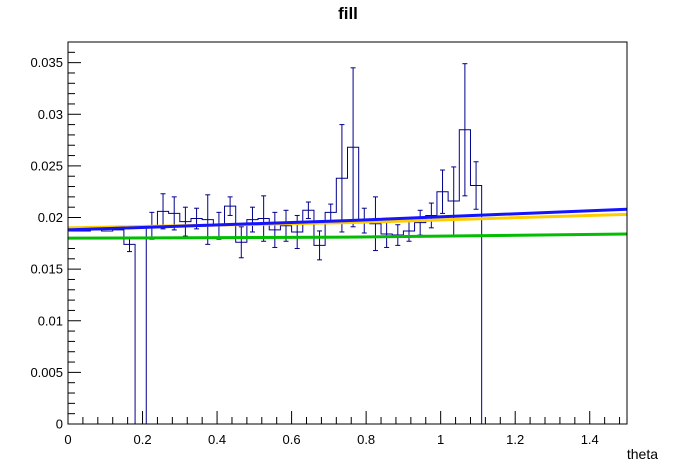 The image size is (696, 472). I want to click on x-tick-label: 1.2, so click(515, 439).